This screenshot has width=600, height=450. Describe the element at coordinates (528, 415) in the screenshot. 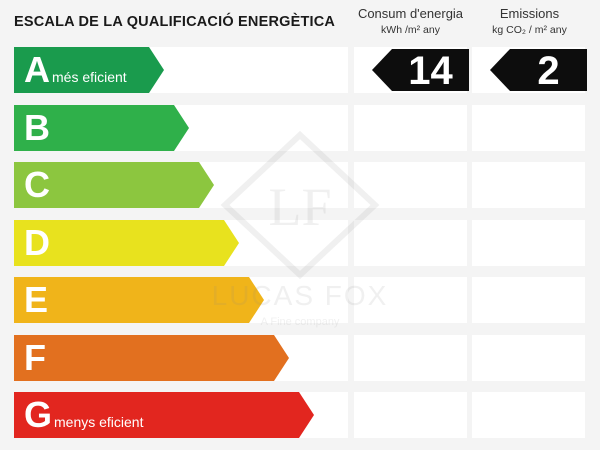

I see `emissions-cell-g` at that location.